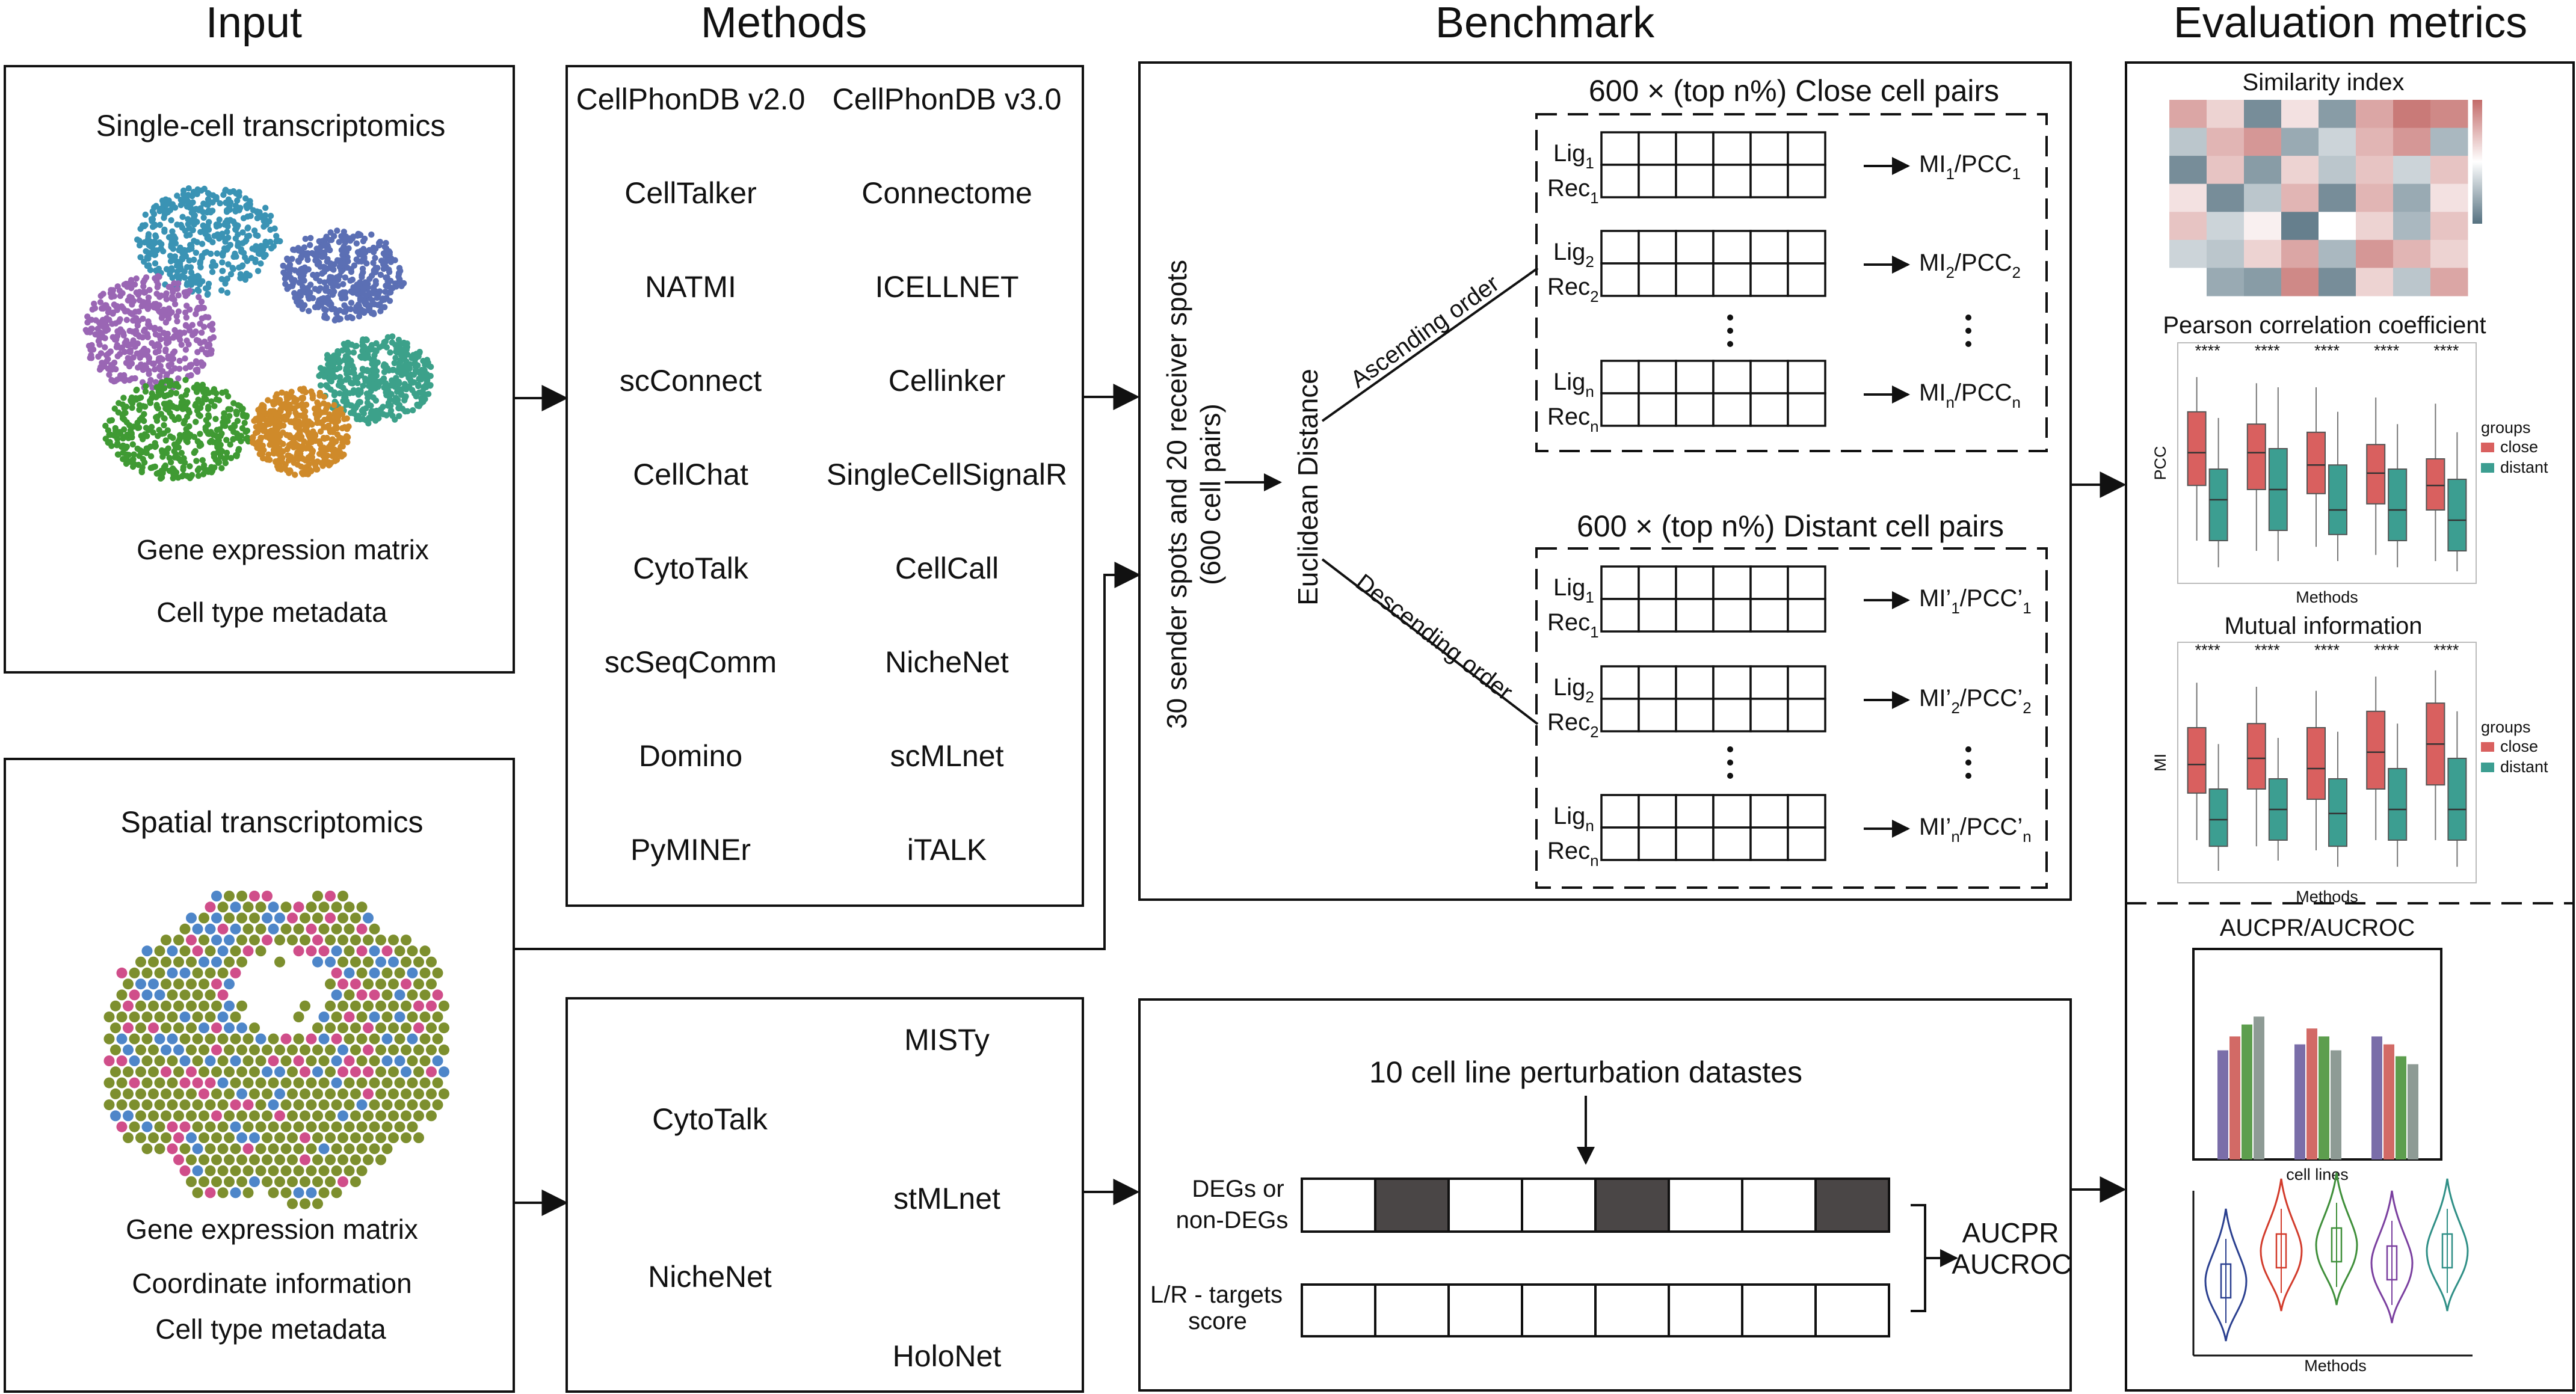 The width and height of the screenshot is (2576, 1394). What do you see at coordinates (1434, 637) in the screenshot?
I see `descending-label: Descending order` at bounding box center [1434, 637].